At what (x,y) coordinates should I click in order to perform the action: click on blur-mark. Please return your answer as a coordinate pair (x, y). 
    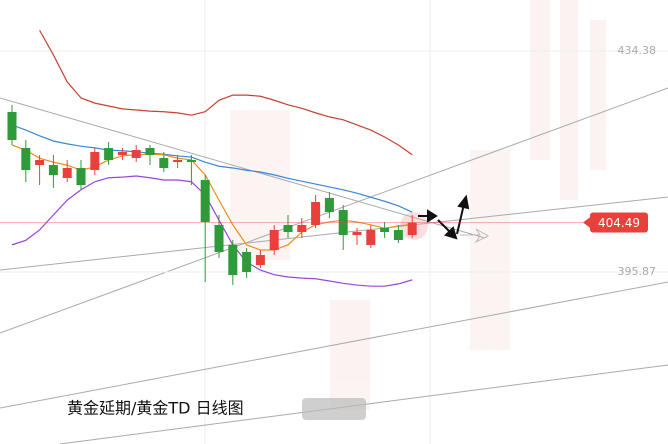
    Looking at the image, I should click on (334, 409).